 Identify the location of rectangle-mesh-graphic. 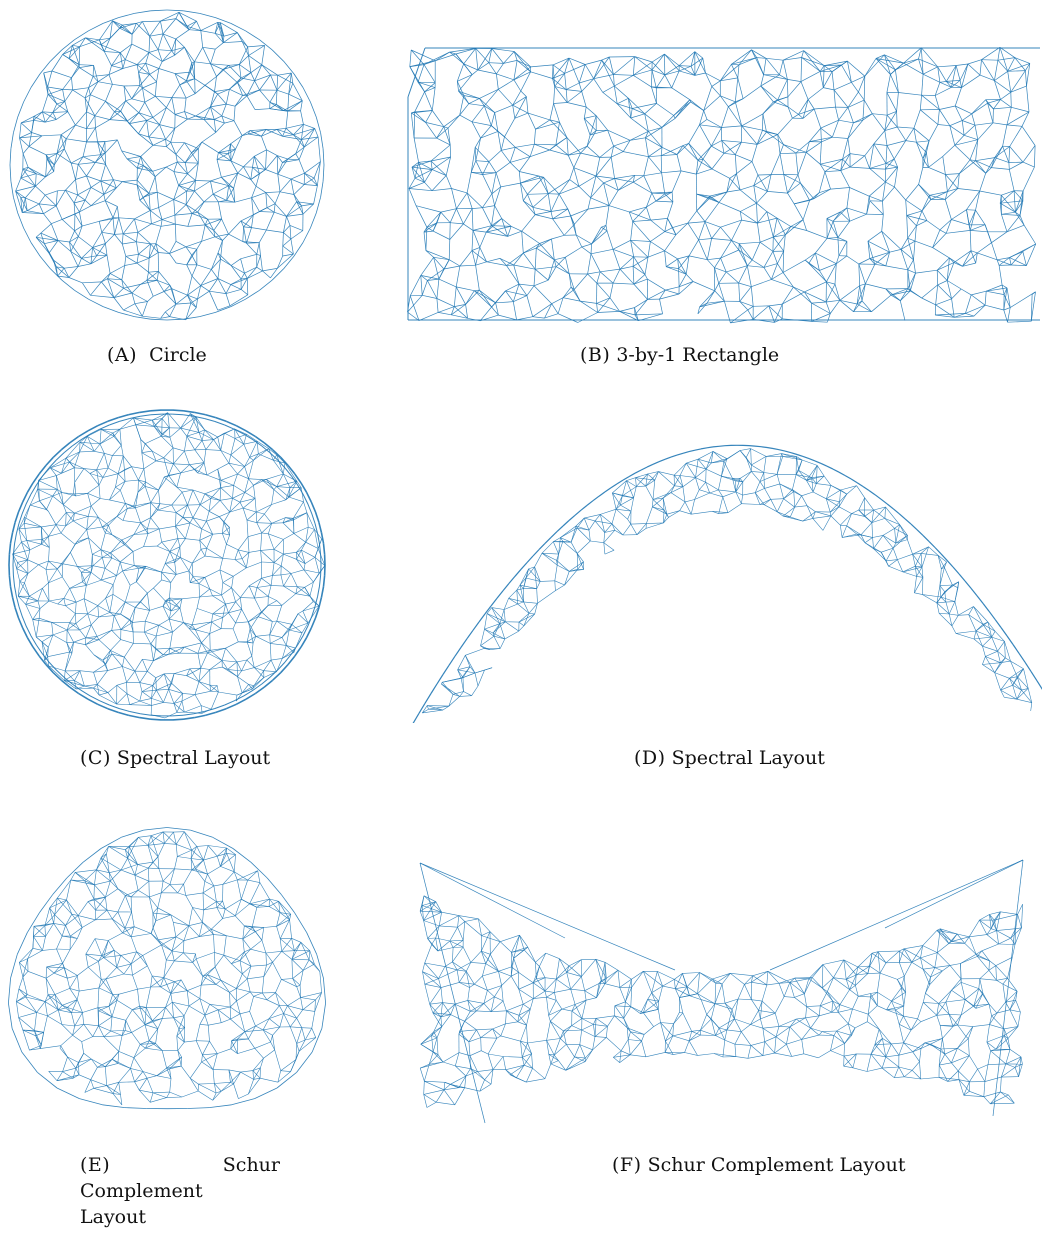
(723, 185).